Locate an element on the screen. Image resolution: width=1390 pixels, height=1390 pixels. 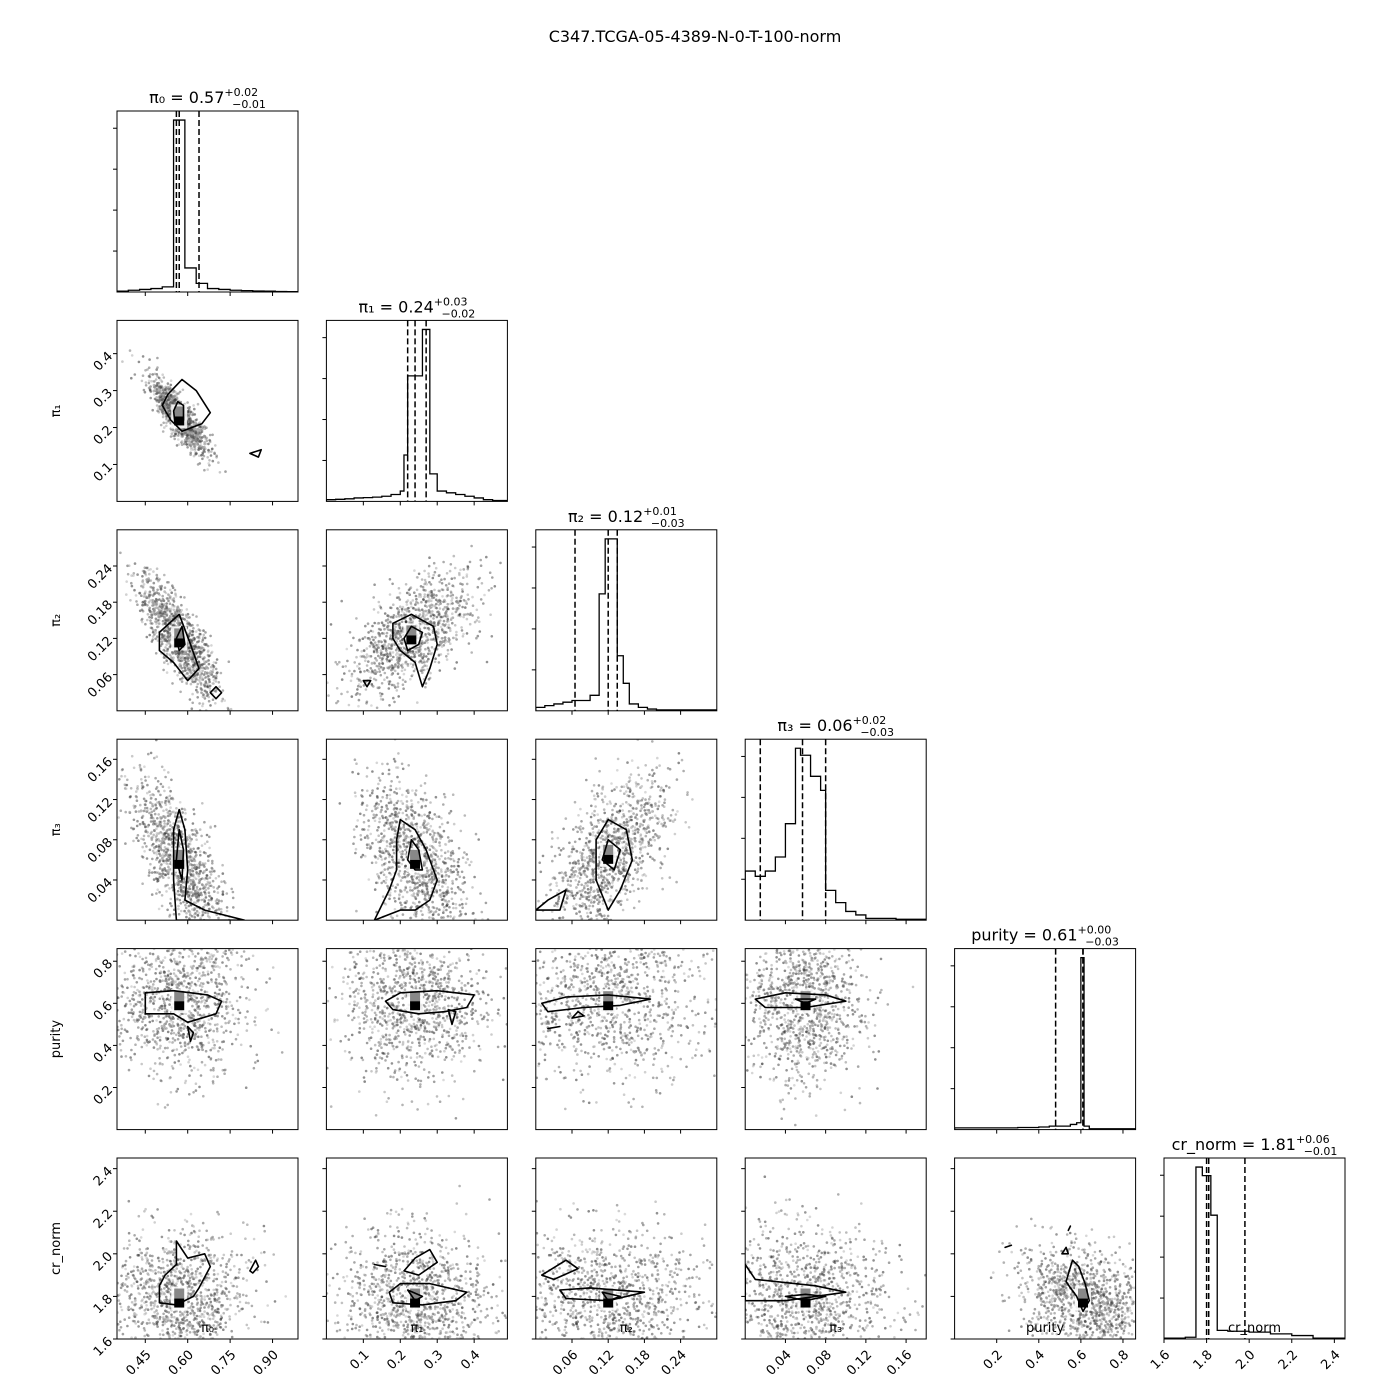
y-tick-label: 0.04 is located at coordinates (100, 890).